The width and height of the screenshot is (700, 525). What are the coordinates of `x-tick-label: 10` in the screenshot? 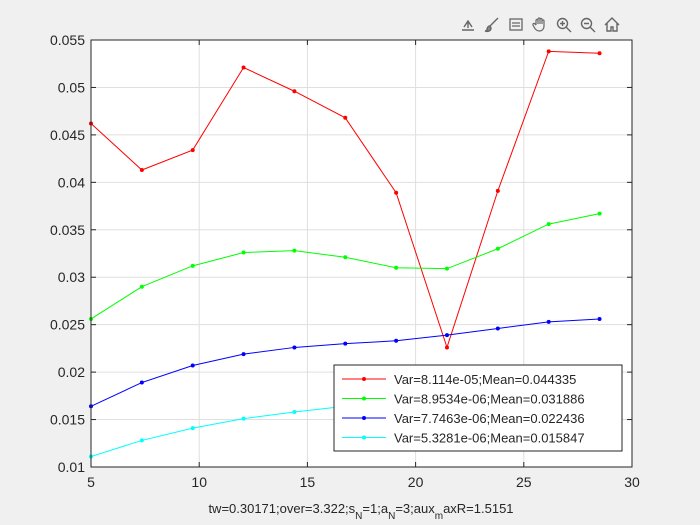 It's located at (199, 482).